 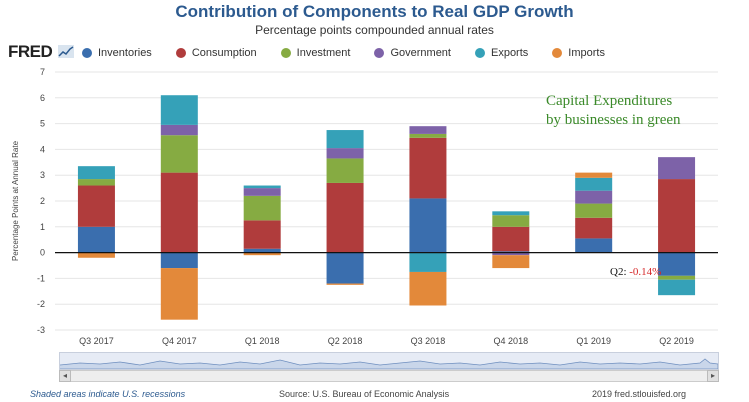 What do you see at coordinates (42, 227) in the screenshot?
I see `y-tick-label: 1` at bounding box center [42, 227].